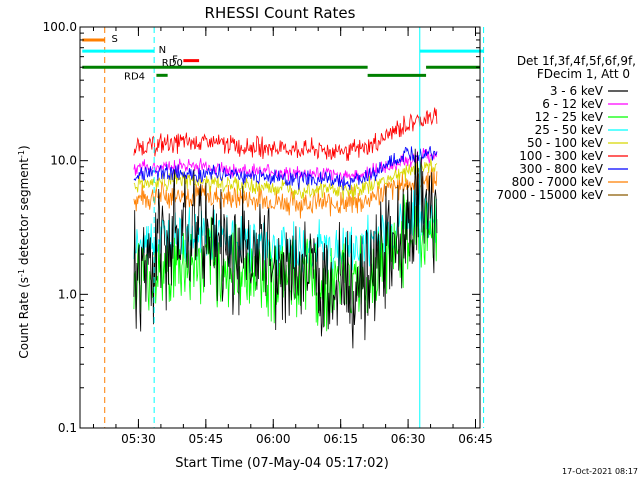  Describe the element at coordinates (114, 39) in the screenshot. I see `flag-label: S` at that location.